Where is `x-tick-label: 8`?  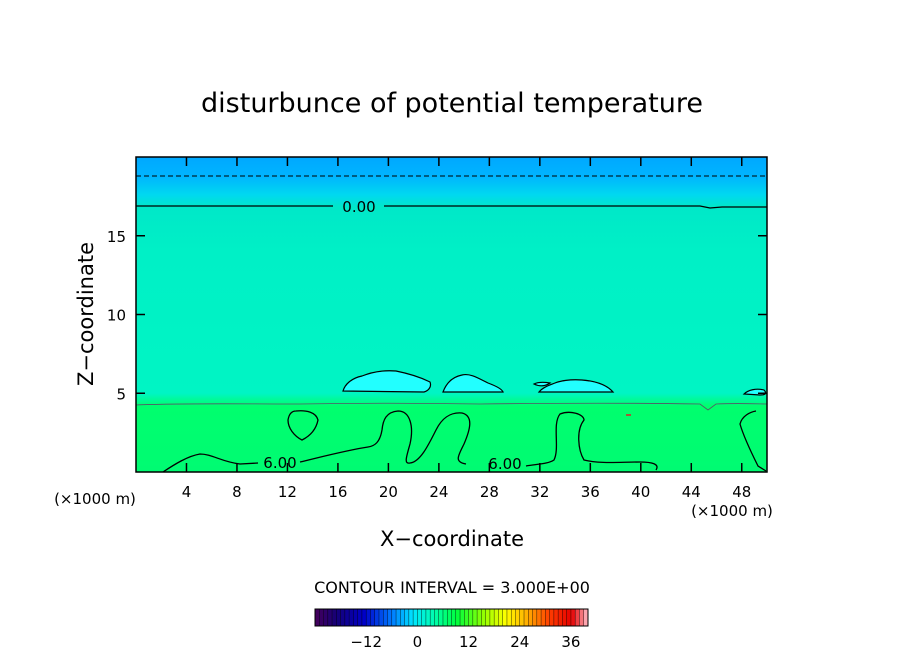
x-tick-label: 8 is located at coordinates (237, 492).